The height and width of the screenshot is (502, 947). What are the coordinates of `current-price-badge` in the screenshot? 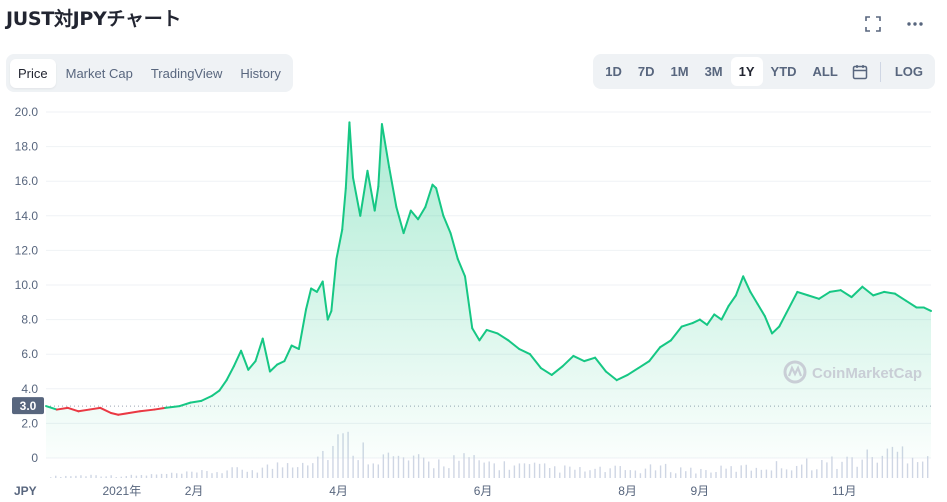 It's located at (28, 406).